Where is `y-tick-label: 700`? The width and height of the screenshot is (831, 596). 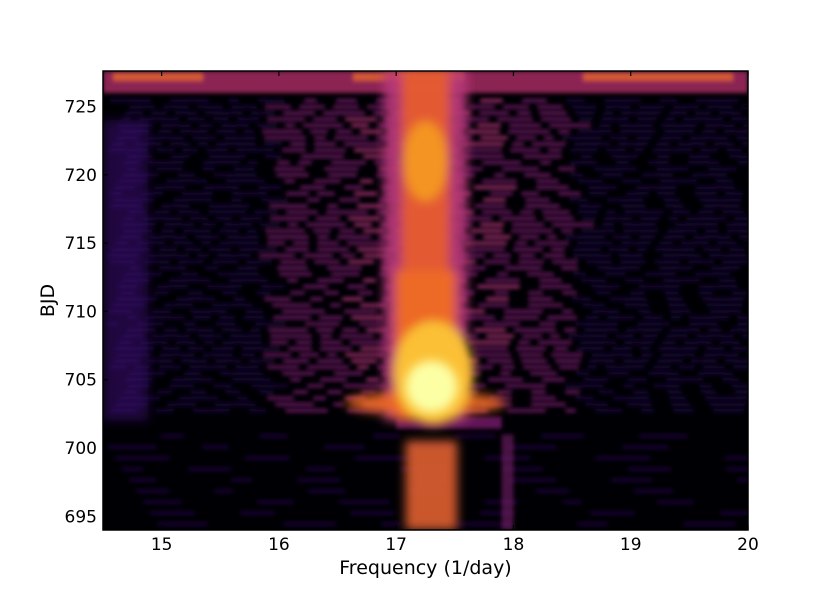 y-tick-label: 700 is located at coordinates (81, 449).